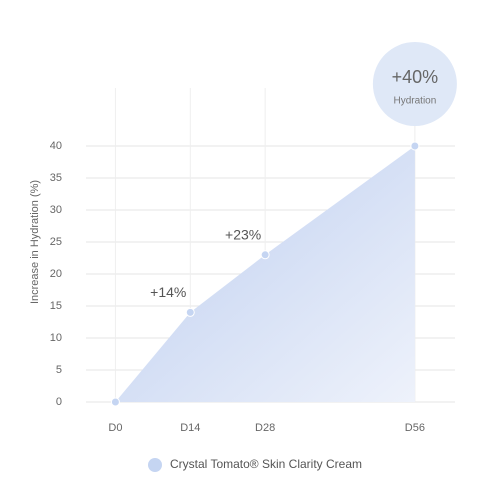  I want to click on legend-label: Crystal Tomato® Skin Clarity Cream, so click(266, 464).